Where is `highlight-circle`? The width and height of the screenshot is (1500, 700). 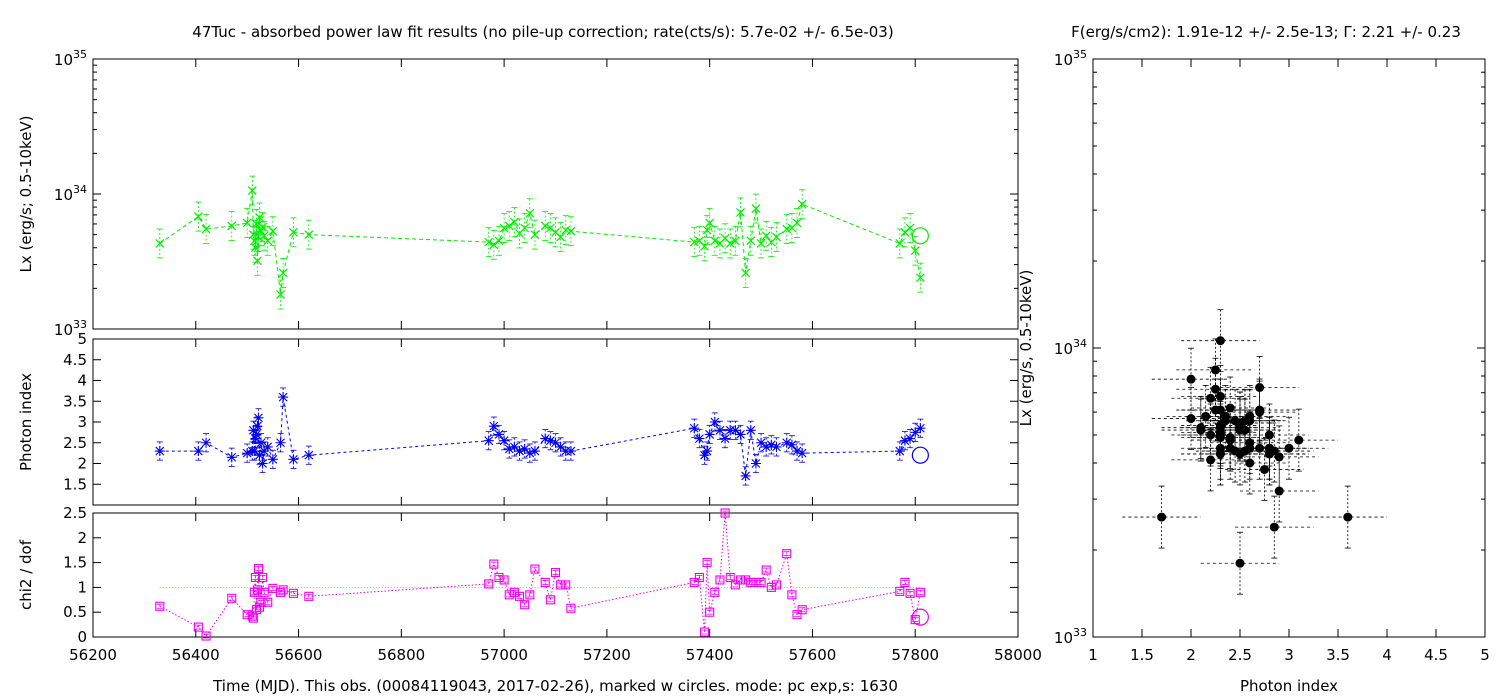
highlight-circle is located at coordinates (920, 236).